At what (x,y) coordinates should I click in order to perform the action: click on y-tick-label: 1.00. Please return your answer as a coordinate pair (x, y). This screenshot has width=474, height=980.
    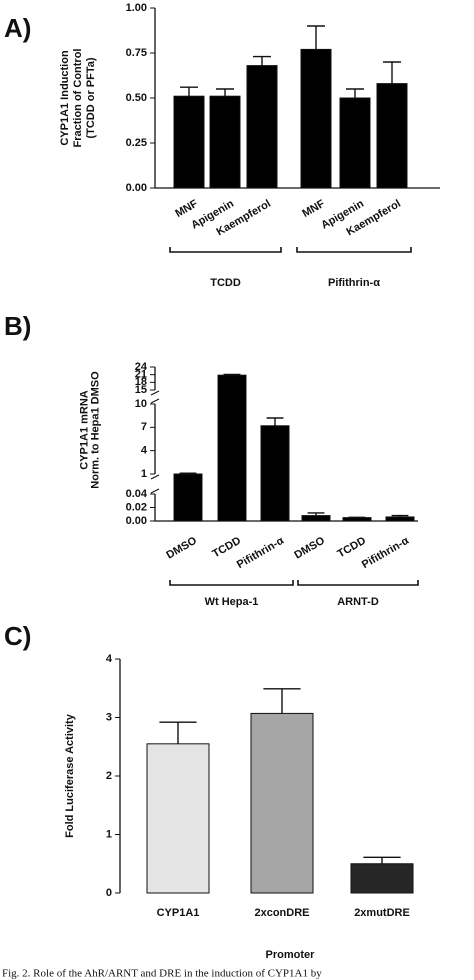
    Looking at the image, I should click on (136, 8).